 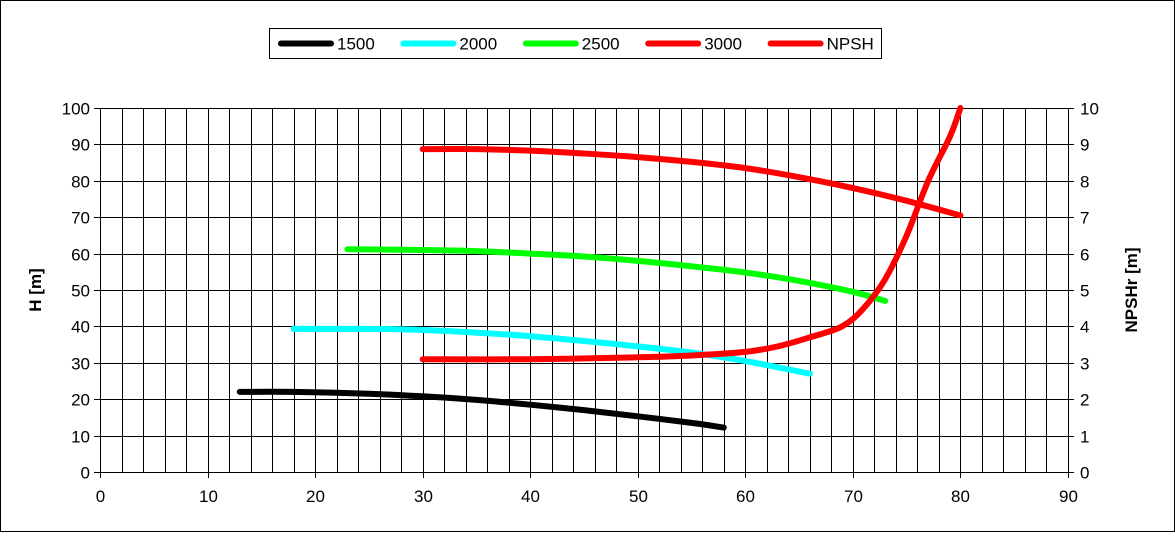 I want to click on y2-tick-label: 6, so click(x=1084, y=255).